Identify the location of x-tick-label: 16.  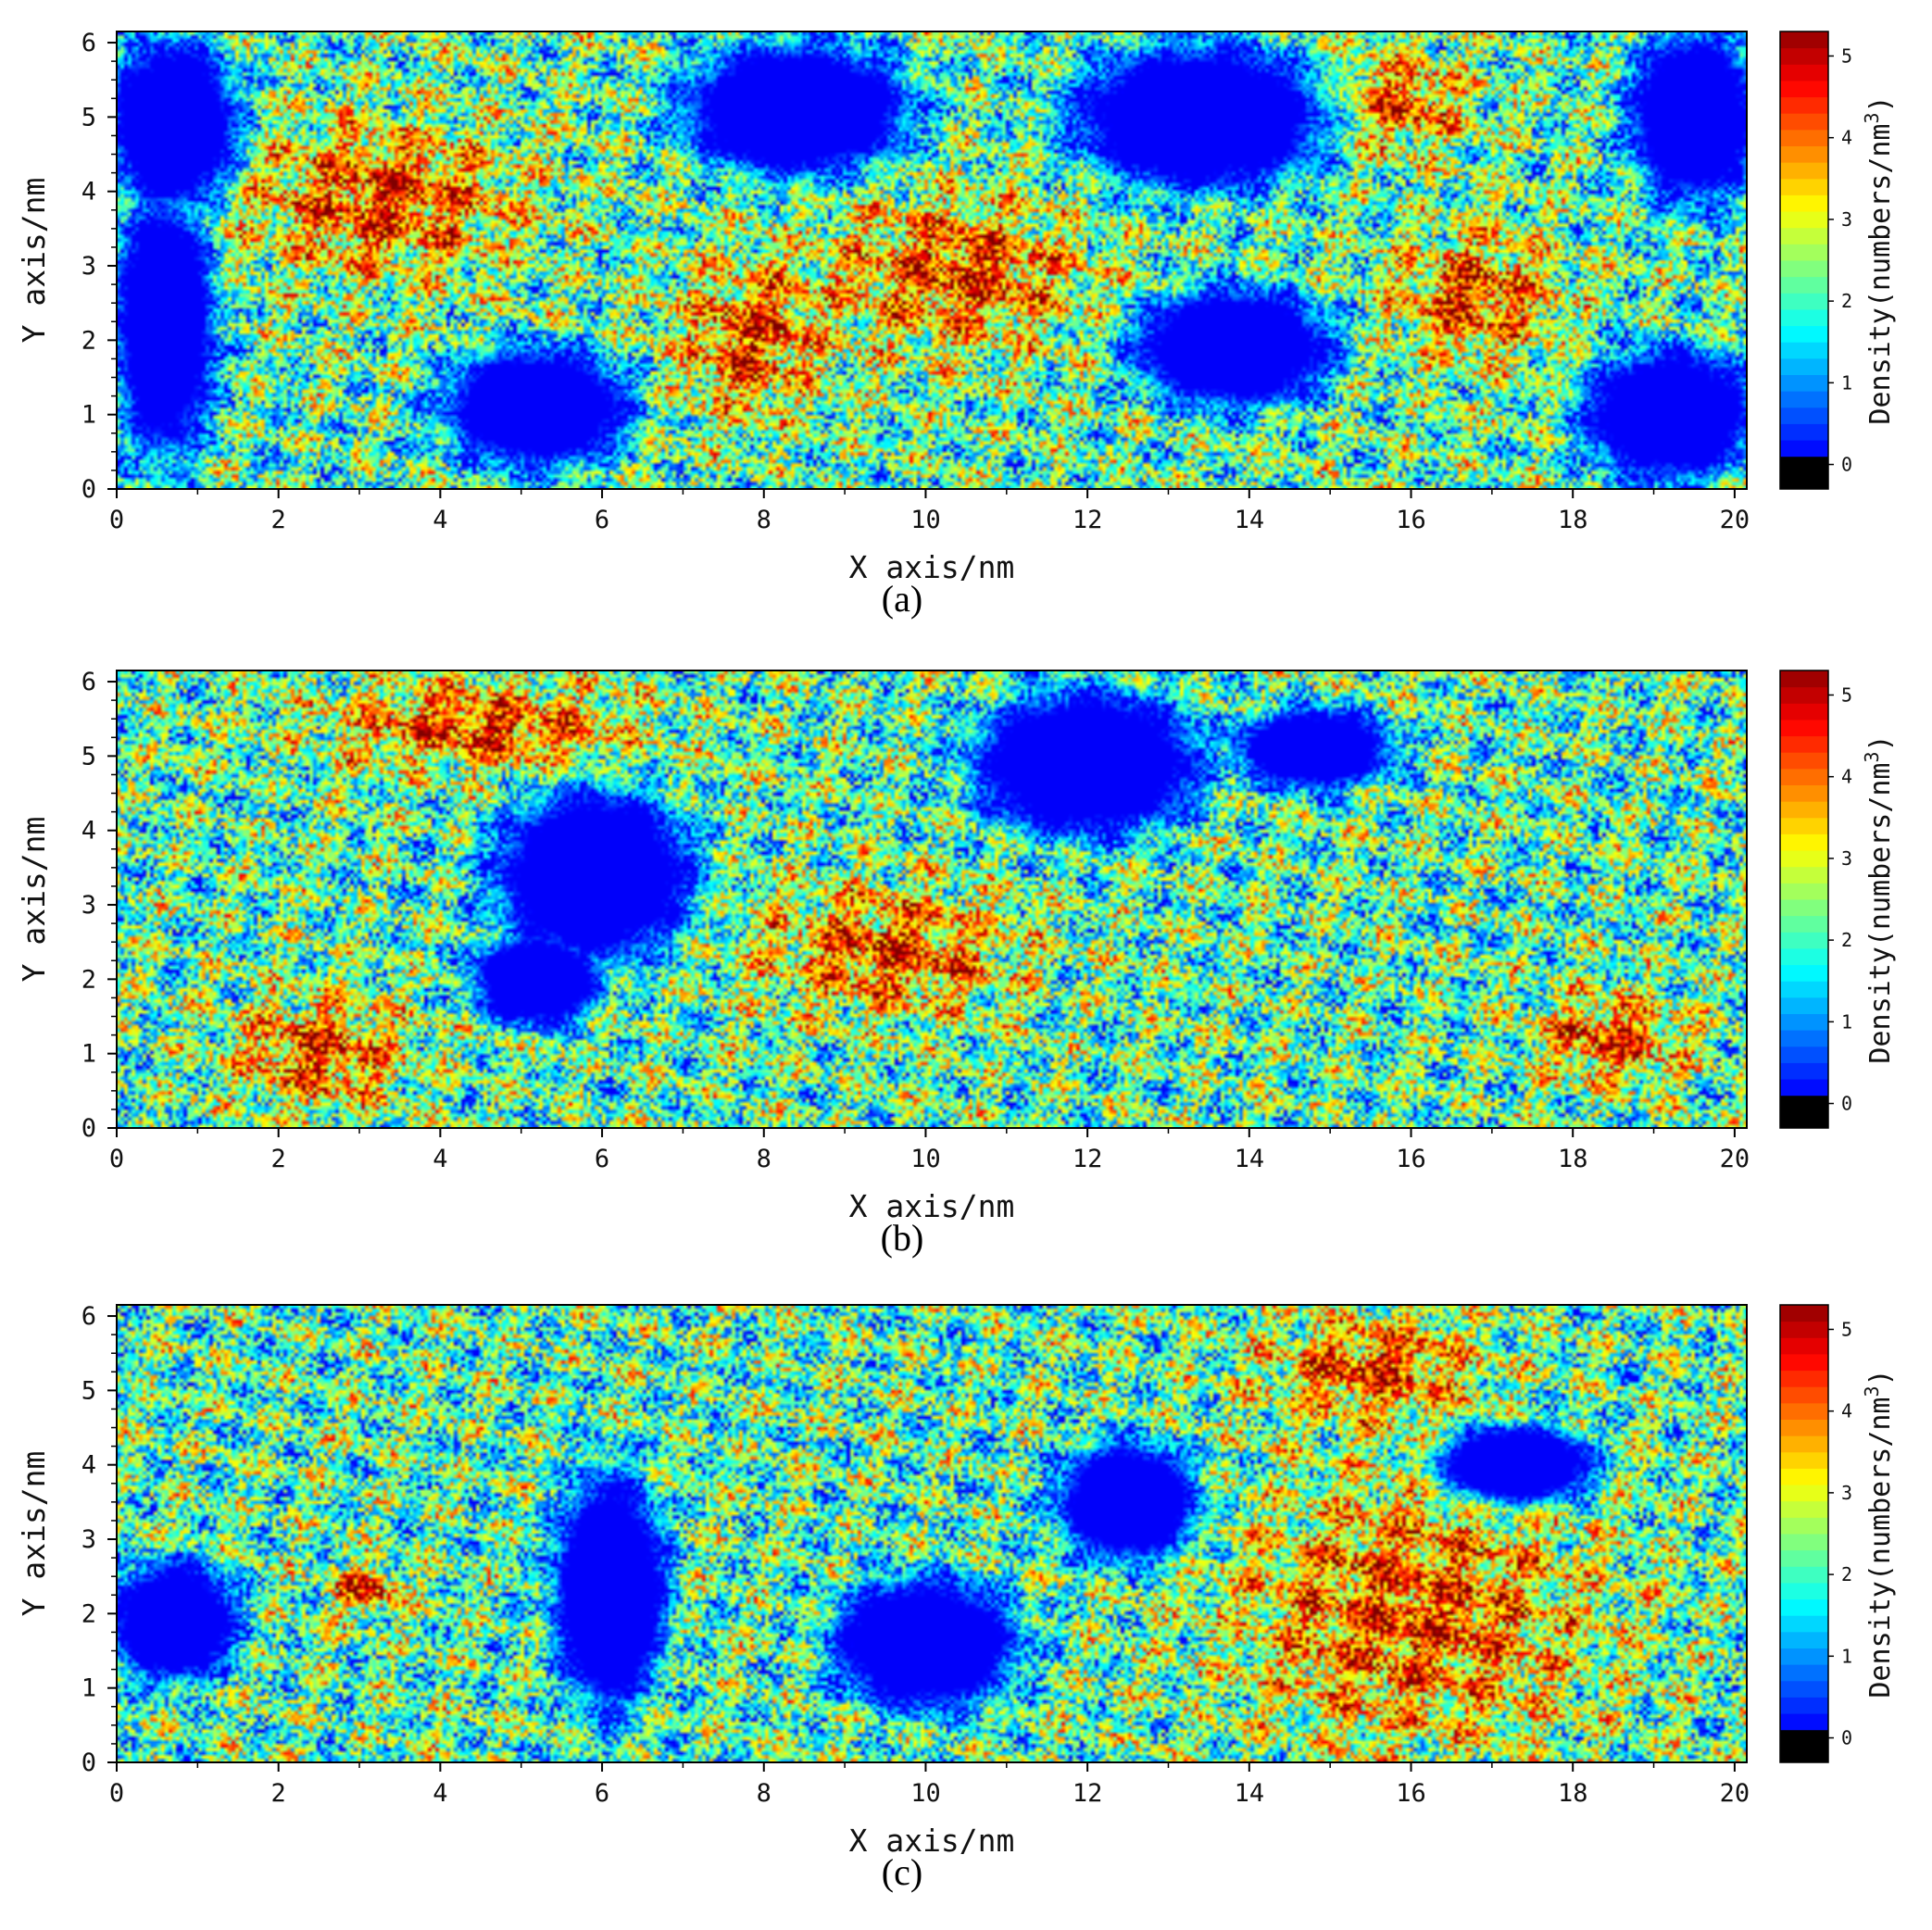
(1411, 520).